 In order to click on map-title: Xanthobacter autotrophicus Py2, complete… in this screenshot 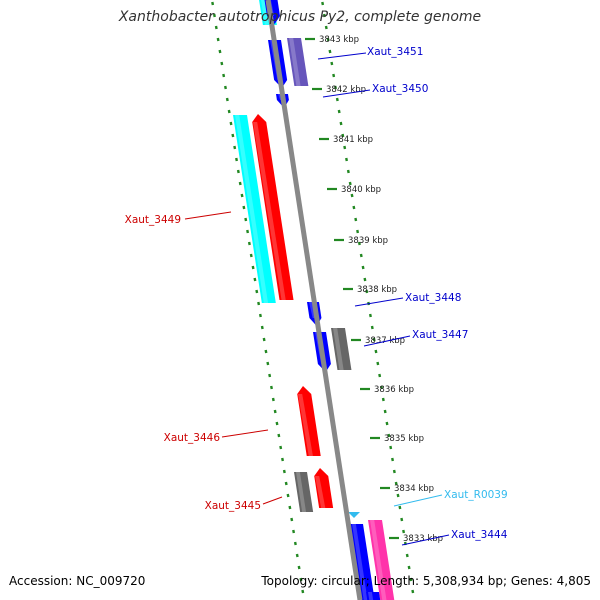, I will do `click(300, 17)`.